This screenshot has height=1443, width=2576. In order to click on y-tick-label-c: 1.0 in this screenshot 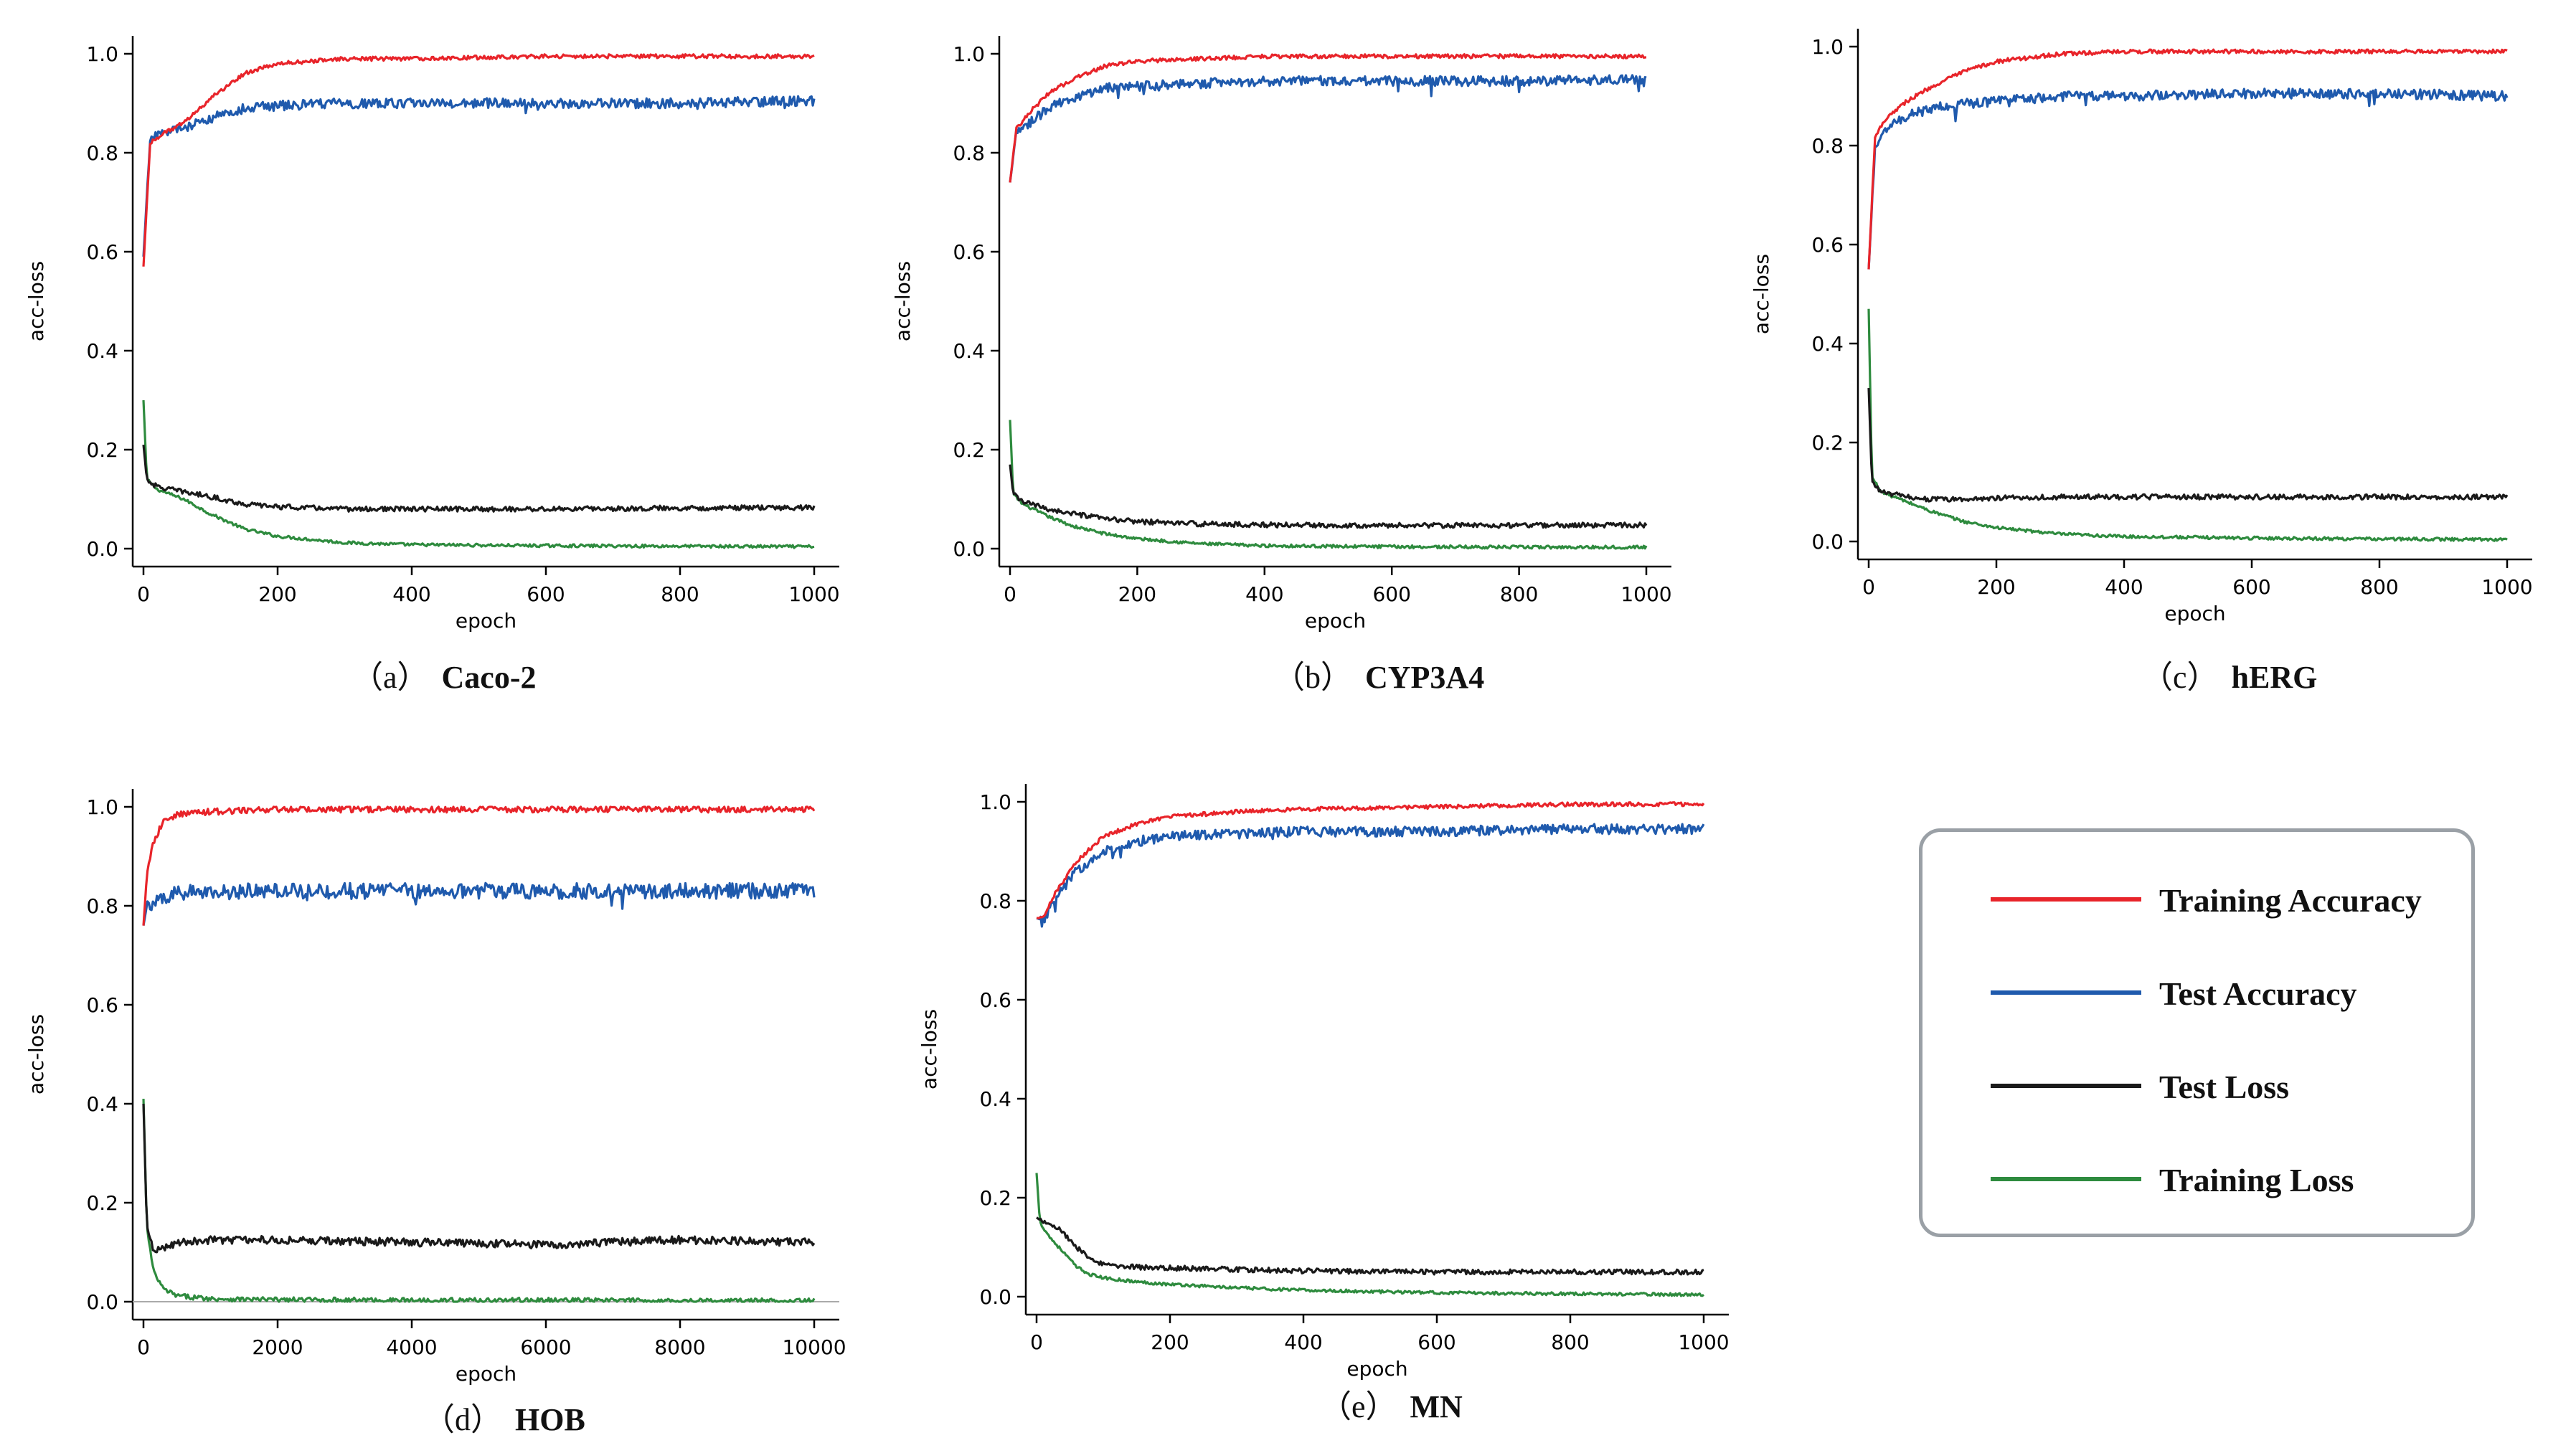, I will do `click(1827, 47)`.